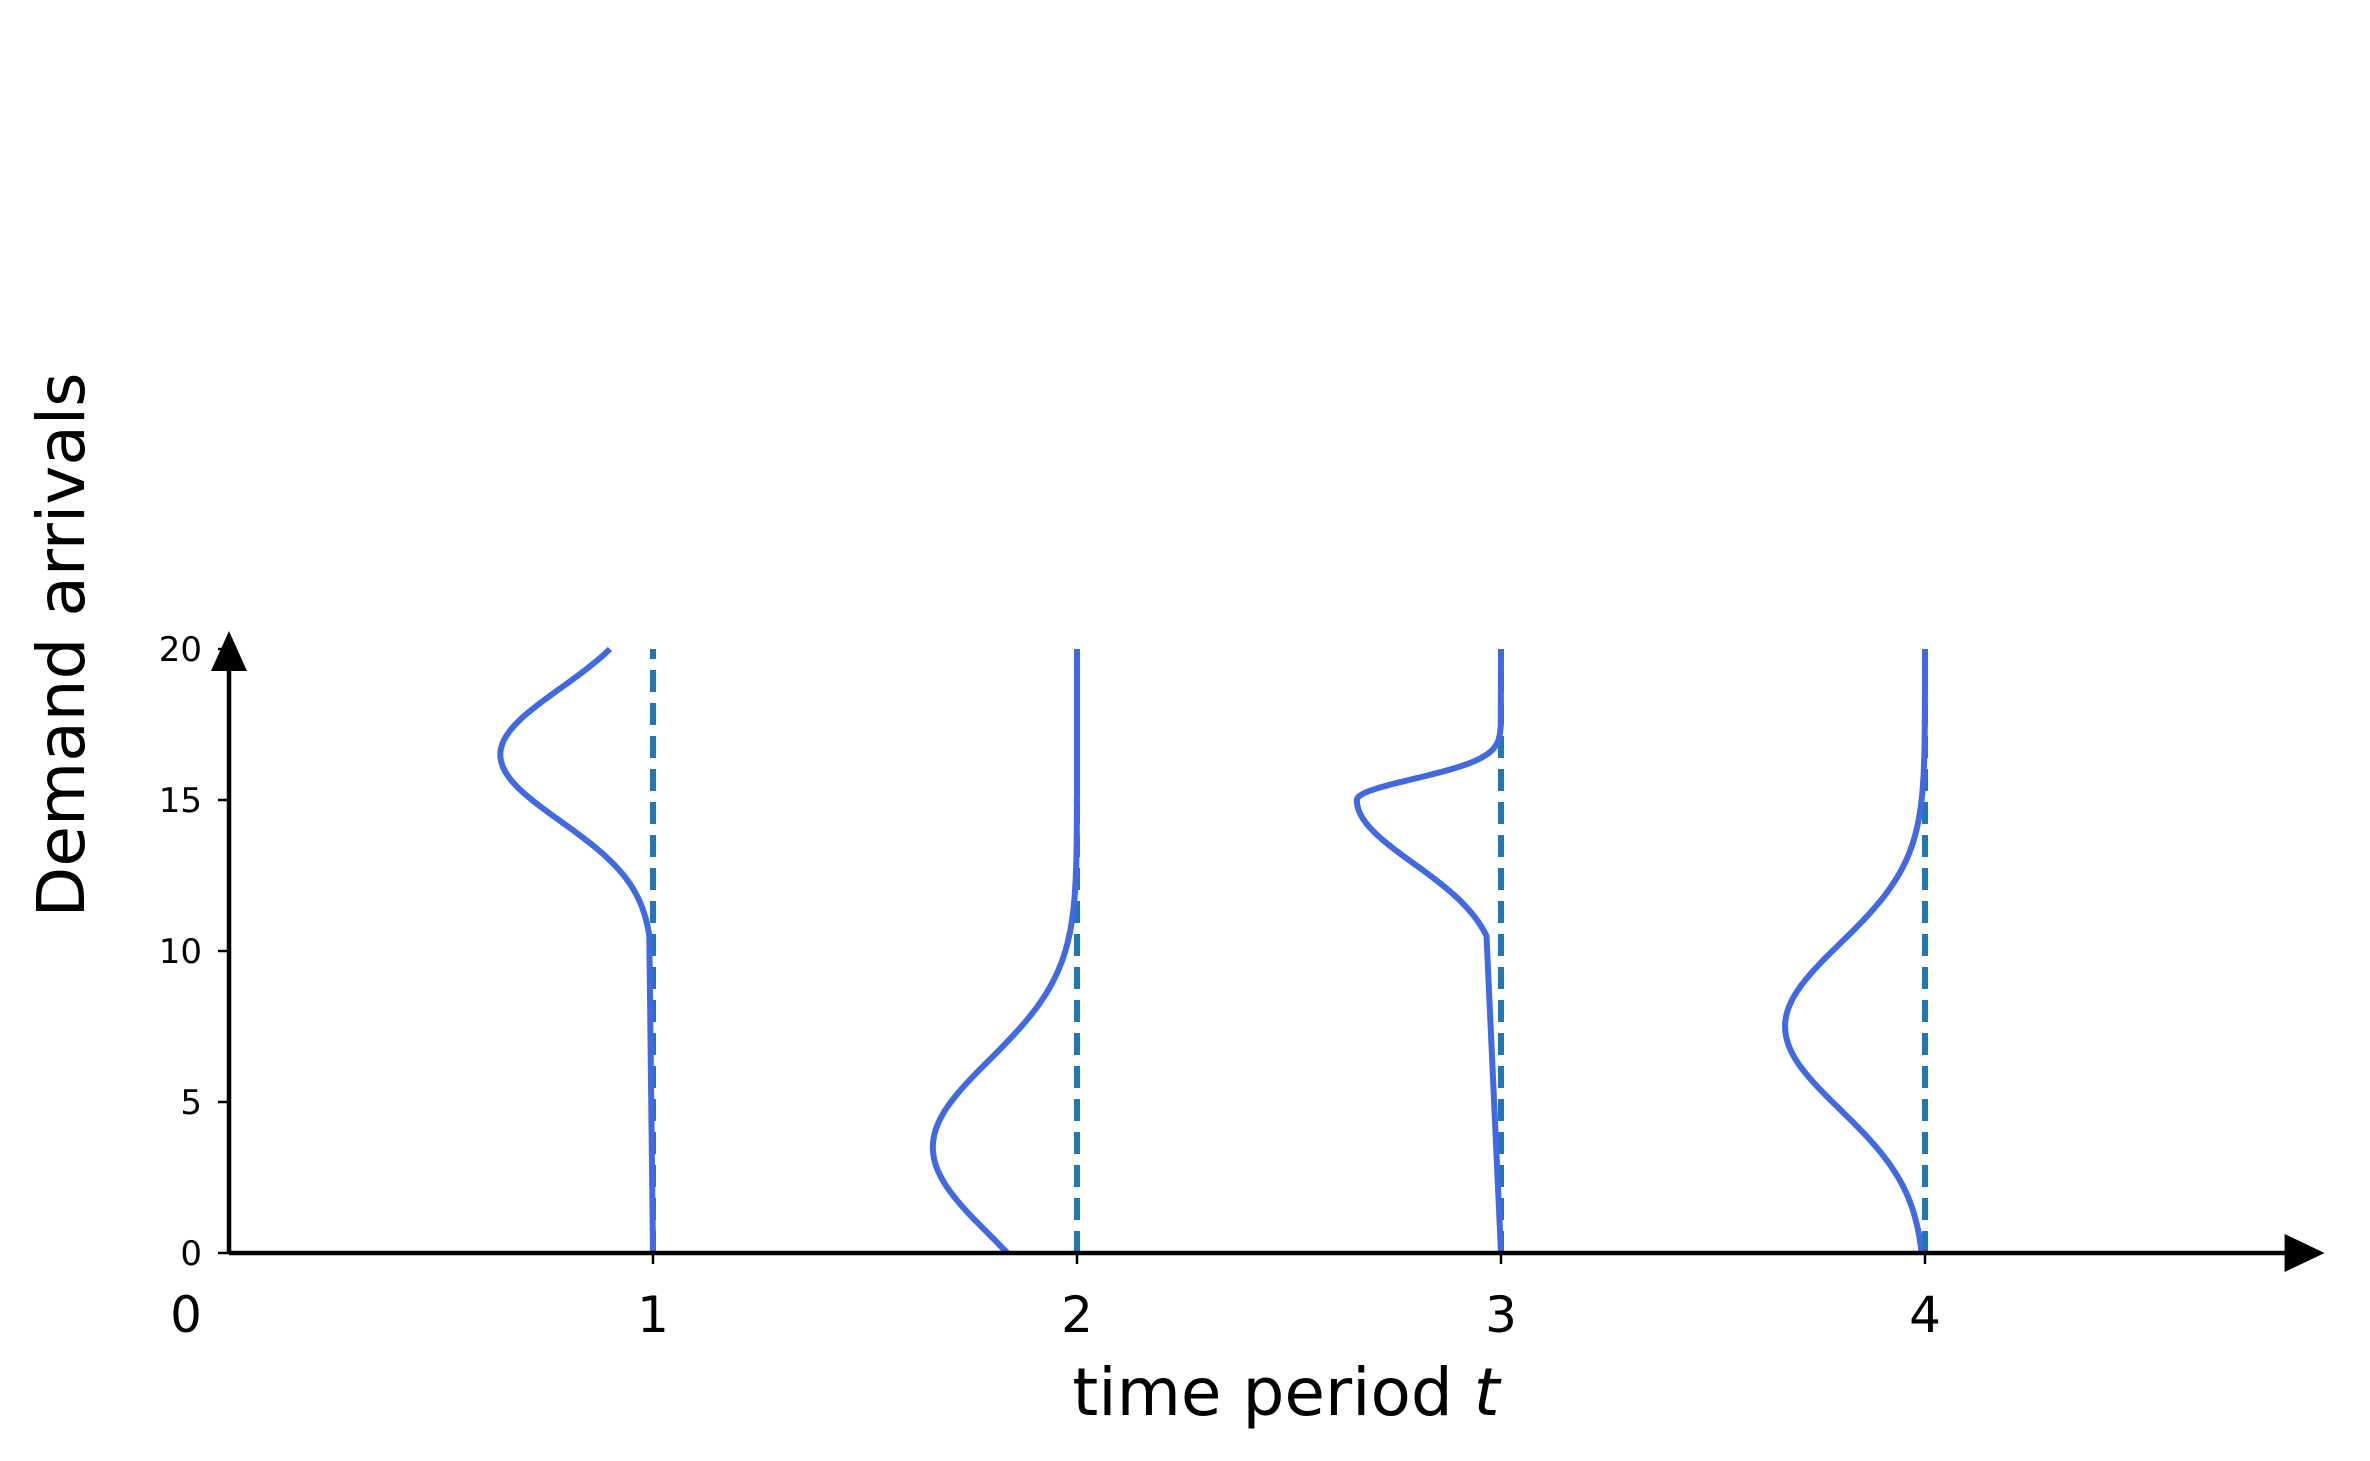  Describe the element at coordinates (180, 801) in the screenshot. I see `y-tick-label: 15` at that location.